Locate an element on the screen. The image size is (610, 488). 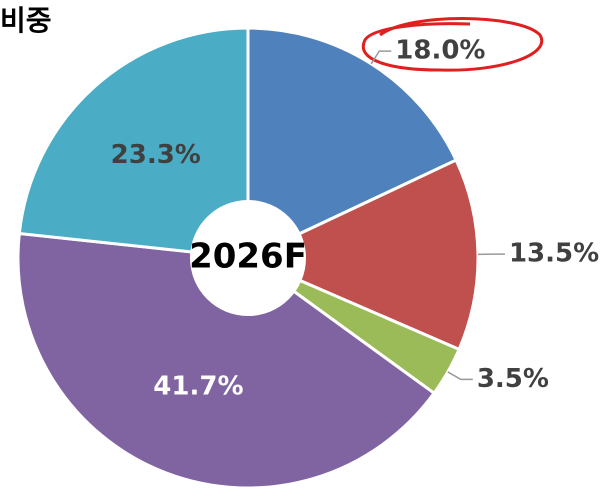
data-label: 13.5% is located at coordinates (554, 254).